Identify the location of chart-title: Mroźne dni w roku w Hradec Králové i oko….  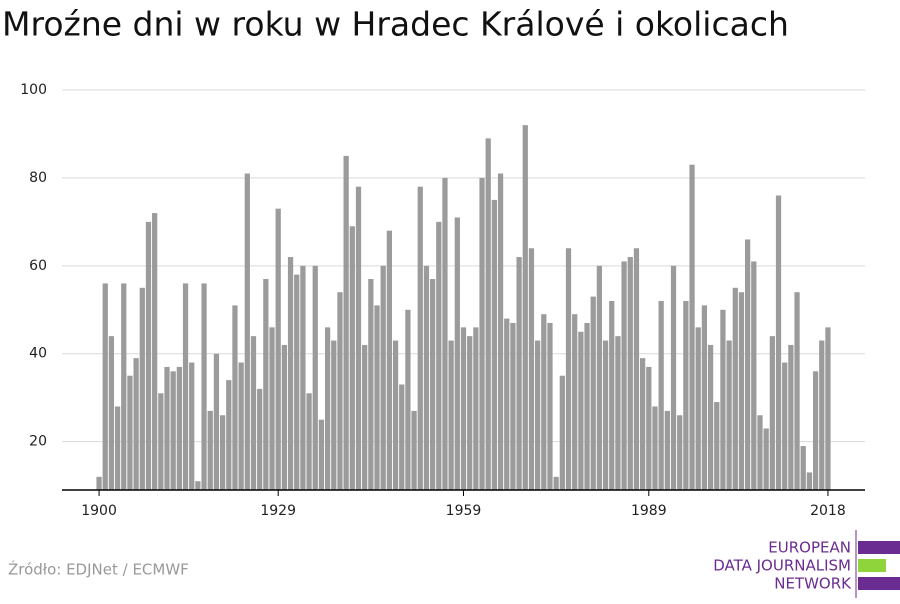
(395, 24).